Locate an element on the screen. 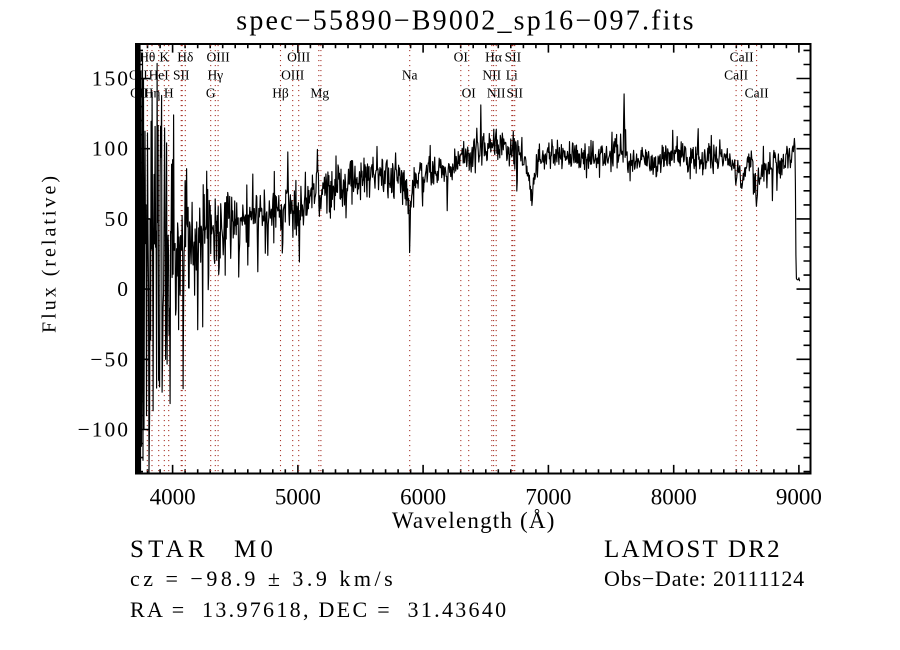  svg-text: Li is located at coordinates (512, 75).